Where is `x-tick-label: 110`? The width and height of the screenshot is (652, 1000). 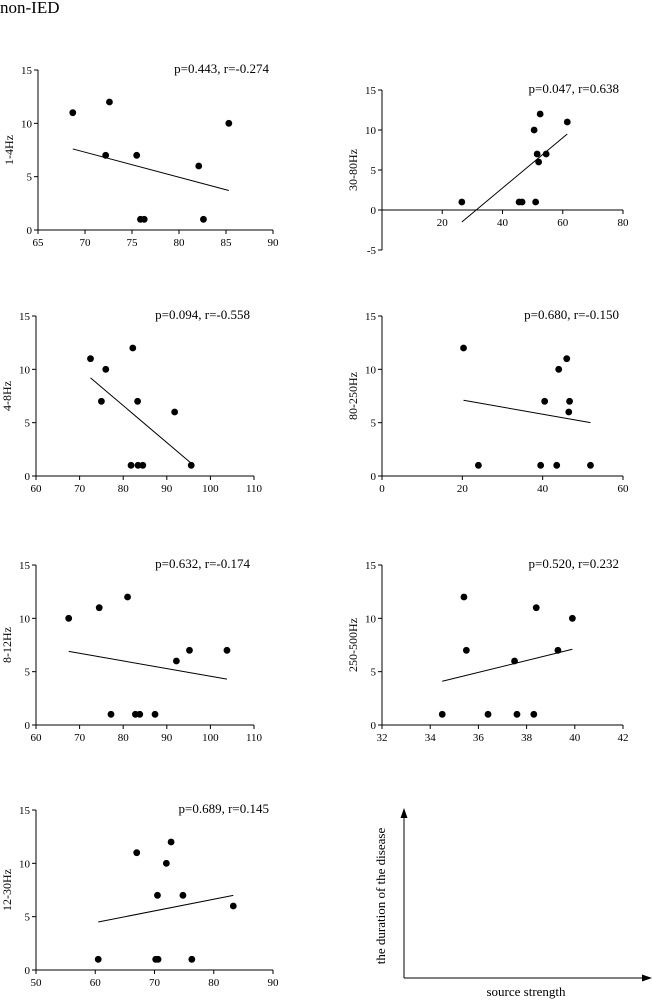
x-tick-label: 110 is located at coordinates (254, 738).